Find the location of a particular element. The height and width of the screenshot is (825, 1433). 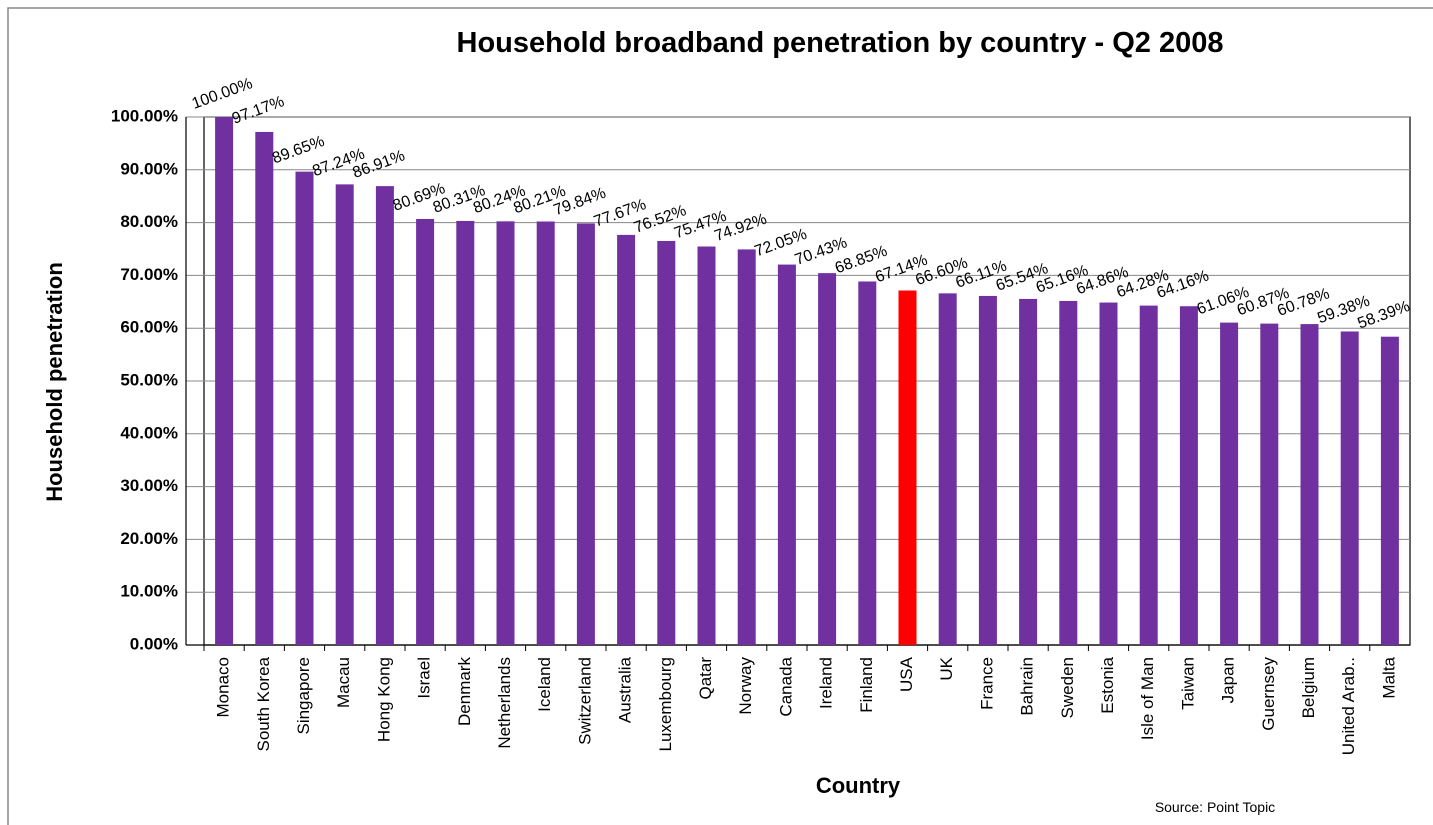

highlight-box is located at coordinates (385, 445).